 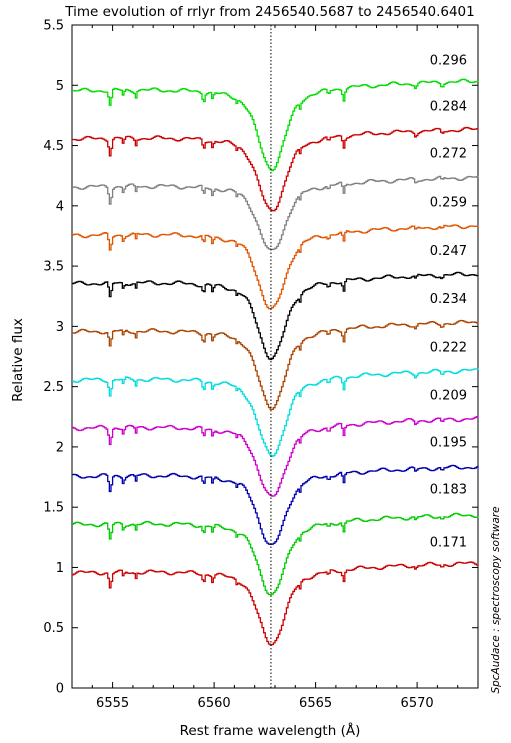 What do you see at coordinates (60, 206) in the screenshot?
I see `y-tick-label: 4` at bounding box center [60, 206].